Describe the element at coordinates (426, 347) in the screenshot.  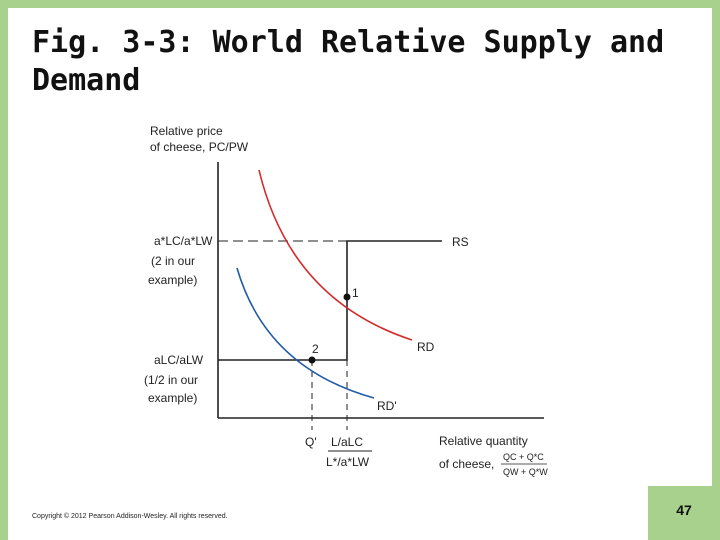
I see `rd-label: RD` at that location.